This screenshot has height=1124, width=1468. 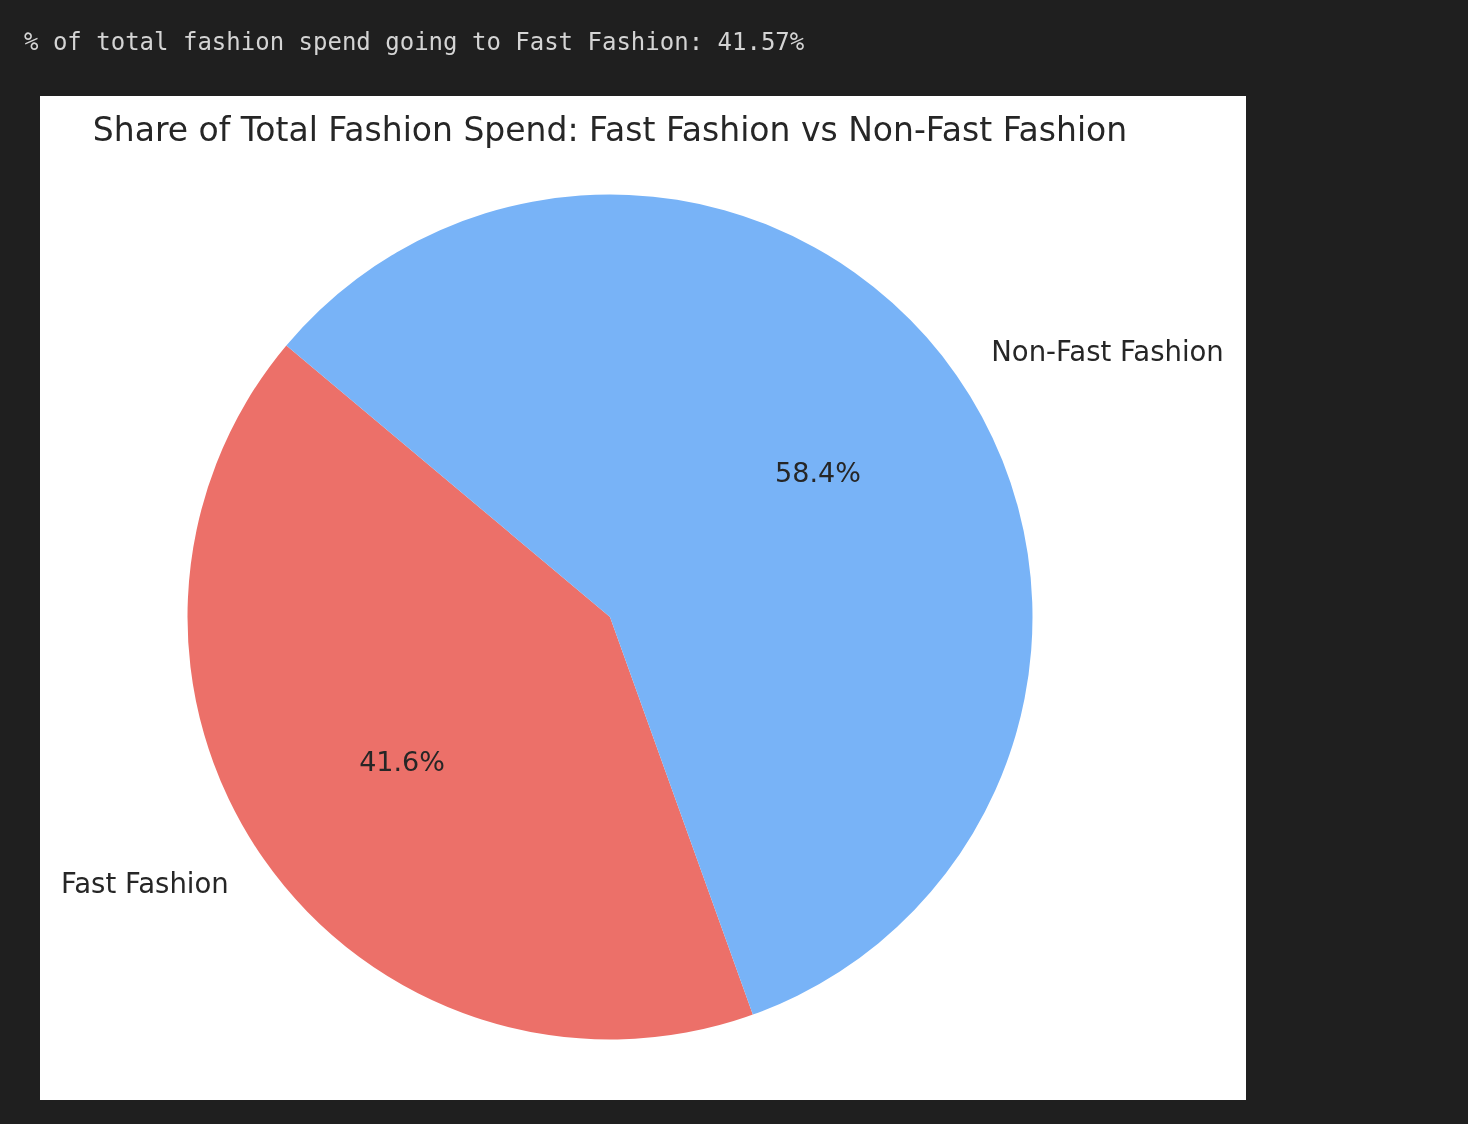 I want to click on data-label: 41.6%, so click(x=402, y=762).